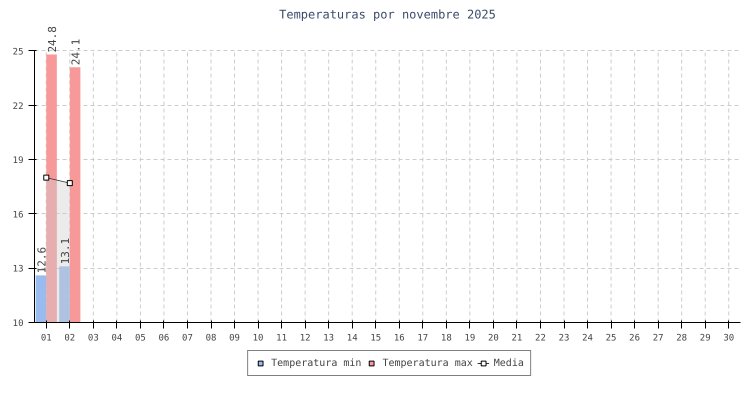 The height and width of the screenshot is (400, 750). Describe the element at coordinates (46, 339) in the screenshot. I see `x-tick-label: 01` at that location.